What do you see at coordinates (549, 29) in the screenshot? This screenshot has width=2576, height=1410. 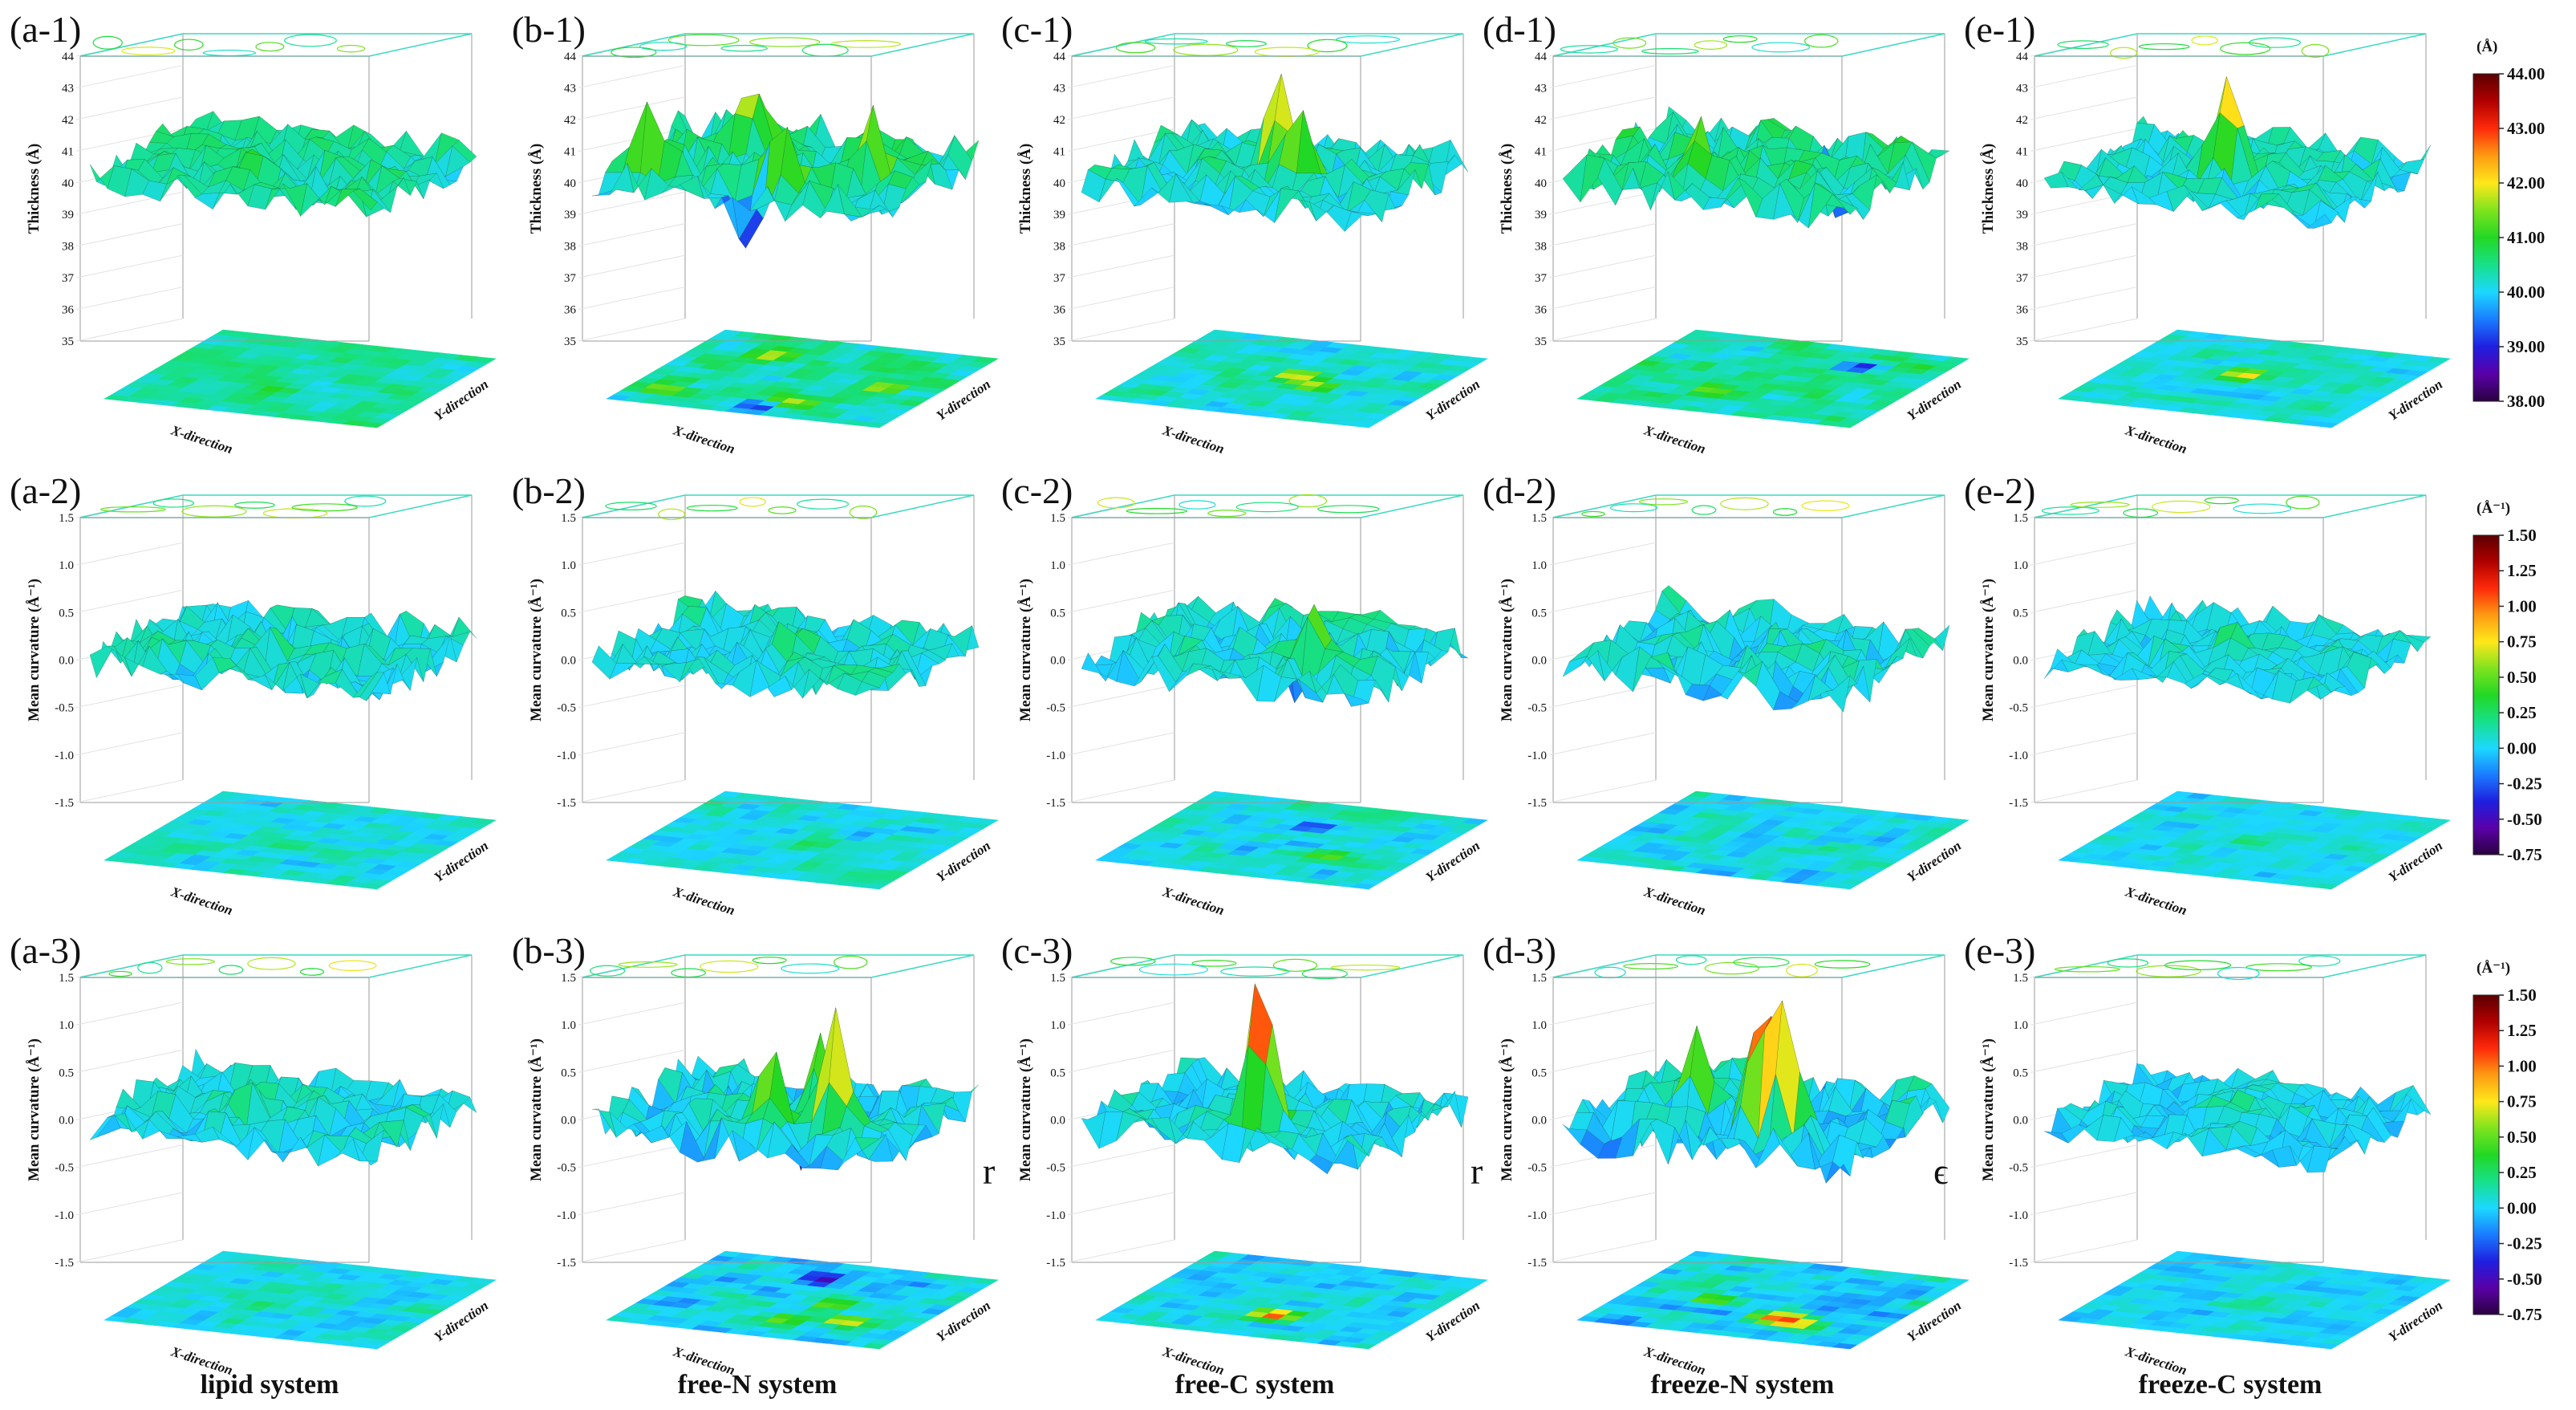 I see `panel-label: (b-1)` at bounding box center [549, 29].